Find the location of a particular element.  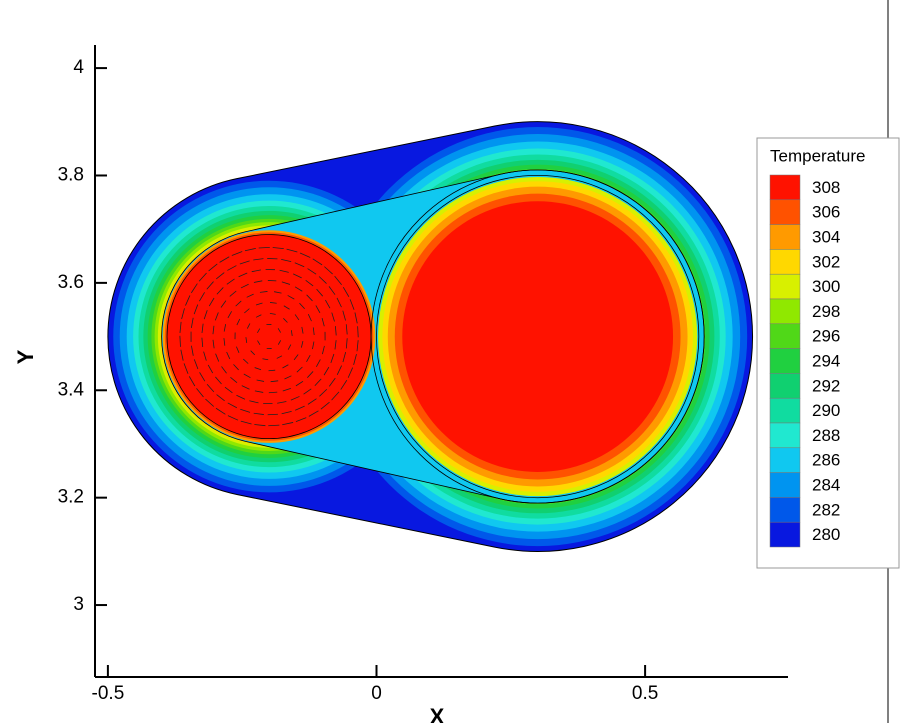

y-tick-label: 3.6 is located at coordinates (71, 282).